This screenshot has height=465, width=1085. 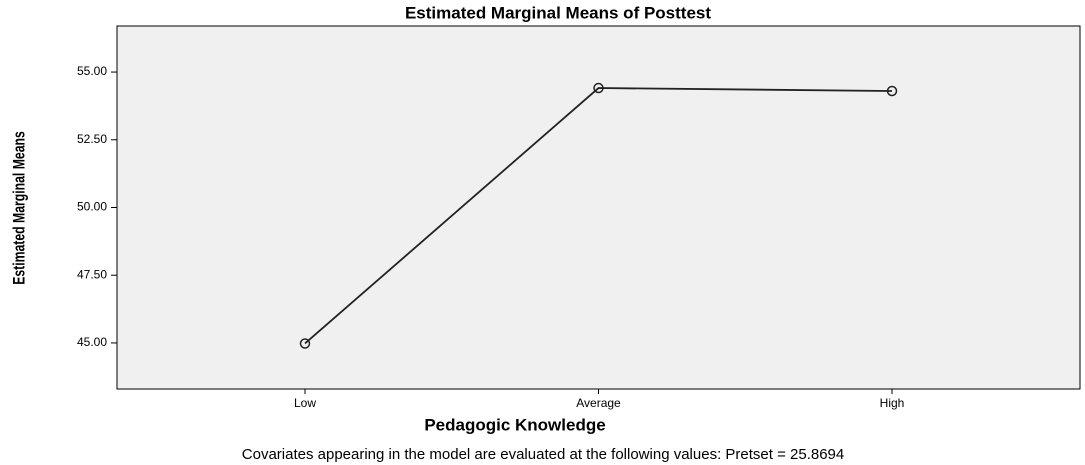 I want to click on x-tick-label: Low, so click(x=305, y=403).